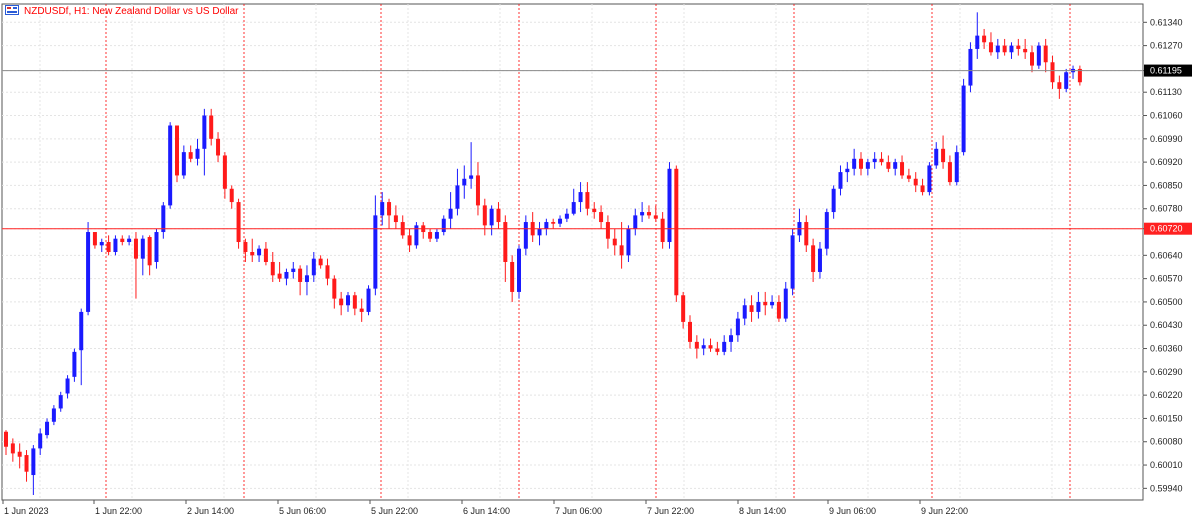 The height and width of the screenshot is (521, 1200). Describe the element at coordinates (1166, 255) in the screenshot. I see `price-label: 0.60640` at that location.